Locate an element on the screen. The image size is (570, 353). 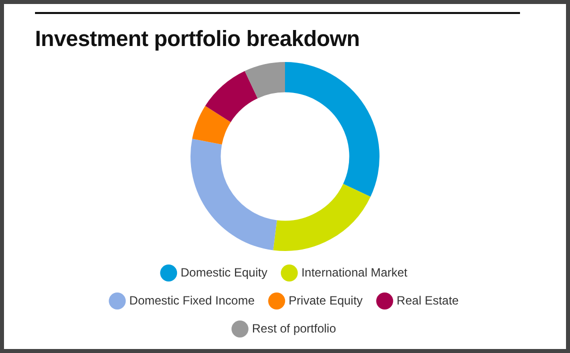
legend-label: Domestic Equity is located at coordinates (224, 272).